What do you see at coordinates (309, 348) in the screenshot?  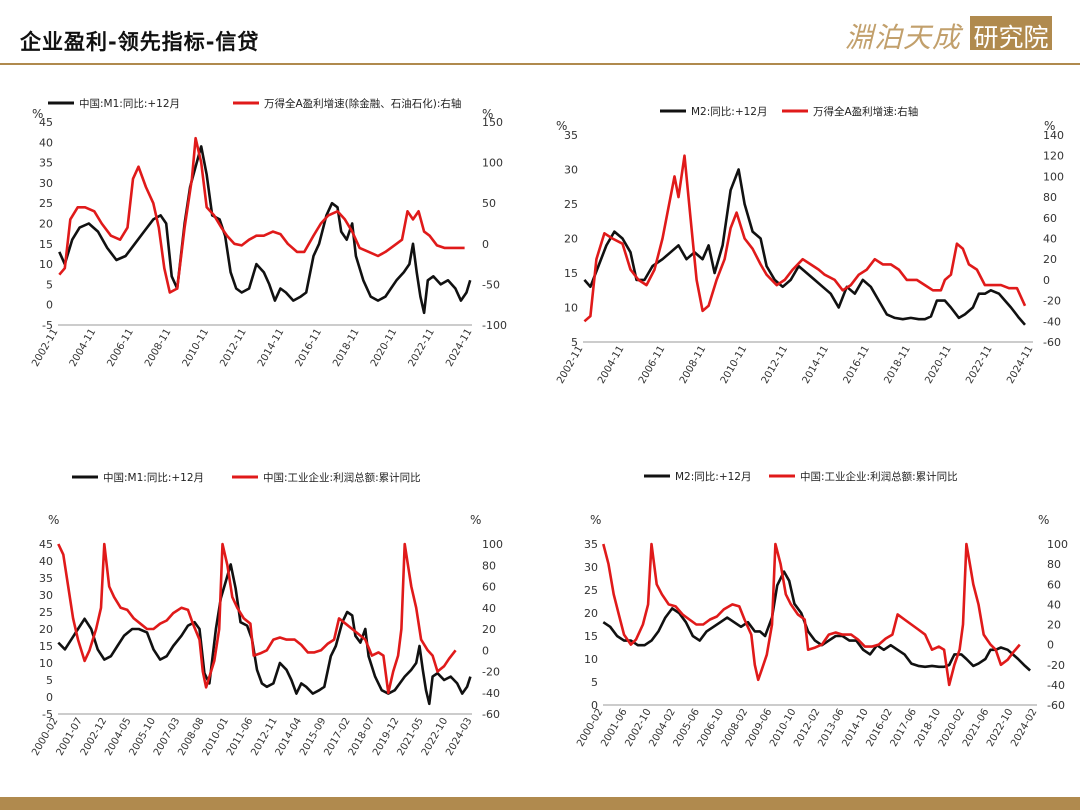 I see `x-tick-label: 2016-11` at bounding box center [309, 348].